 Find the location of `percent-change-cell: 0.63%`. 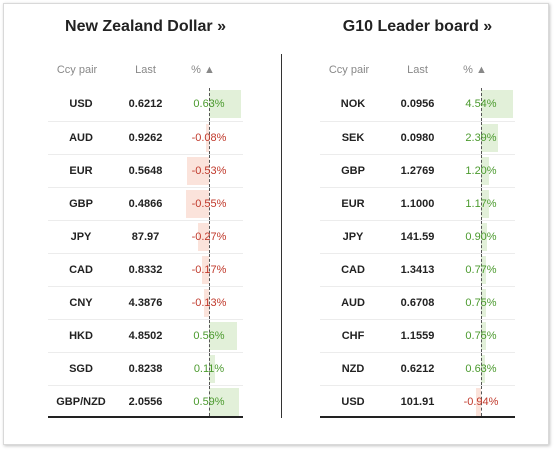

percent-change-cell: 0.63% is located at coordinates (481, 369).